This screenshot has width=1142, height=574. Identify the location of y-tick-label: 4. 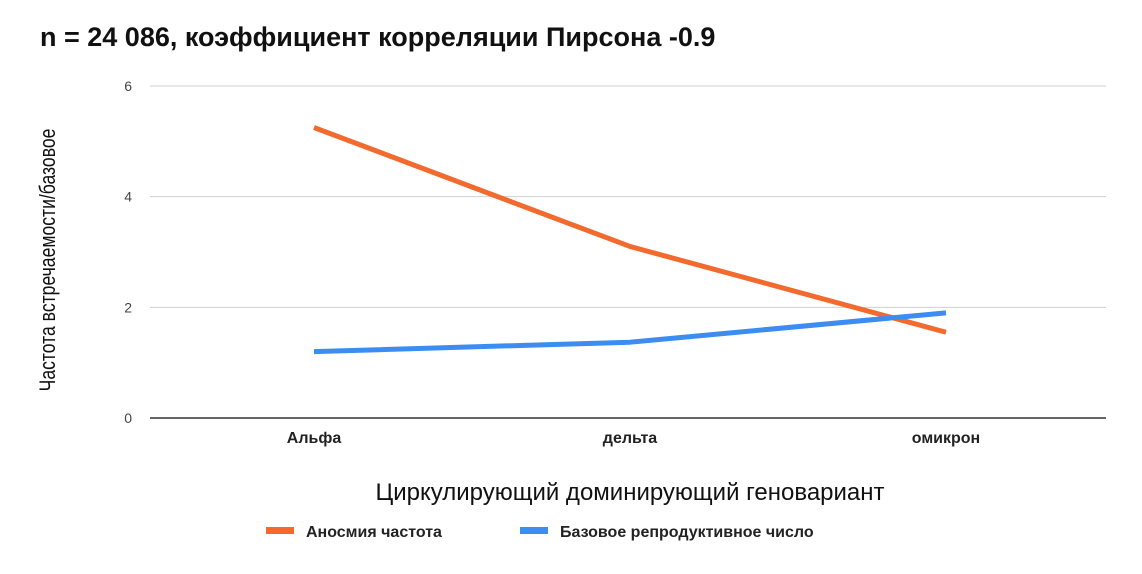
(128, 197).